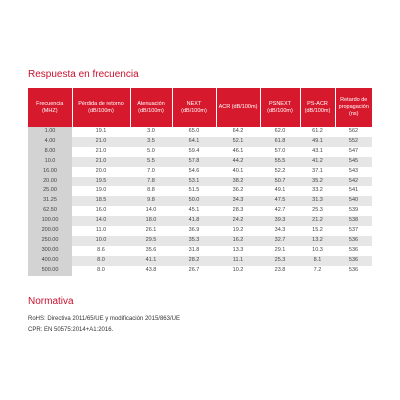 This screenshot has width=400, height=400. Describe the element at coordinates (194, 221) in the screenshot. I see `table-cell: 41.8` at that location.